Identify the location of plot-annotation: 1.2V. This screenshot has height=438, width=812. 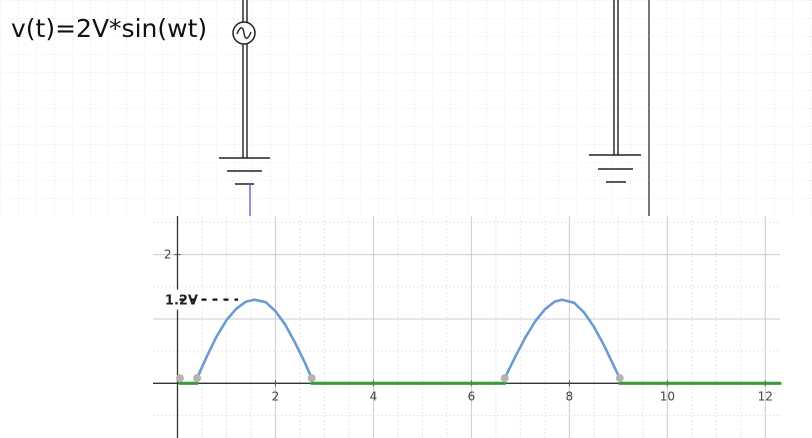
(198, 299).